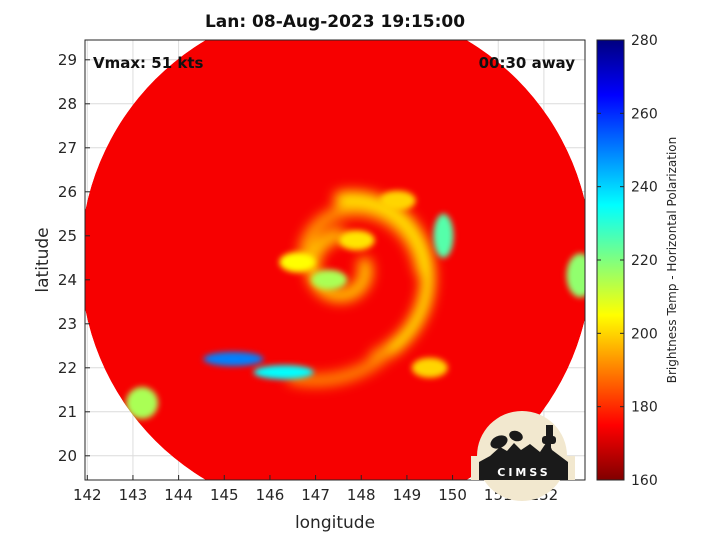 Image resolution: width=720 pixels, height=540 pixels. I want to click on x-tick-label: 143, so click(133, 495).